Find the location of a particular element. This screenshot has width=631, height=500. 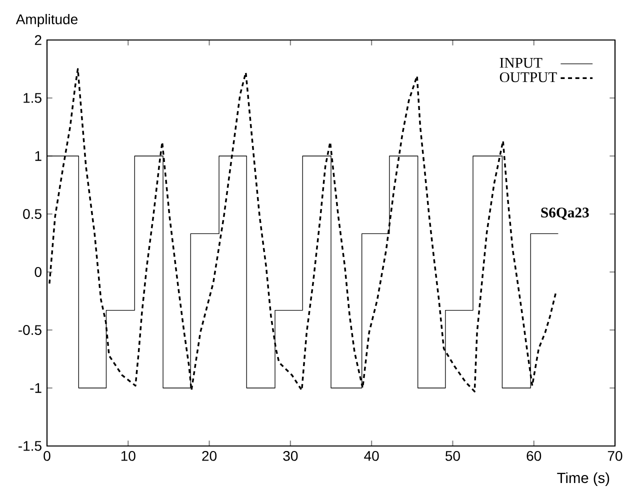

x-tick-label: 20 is located at coordinates (209, 455).